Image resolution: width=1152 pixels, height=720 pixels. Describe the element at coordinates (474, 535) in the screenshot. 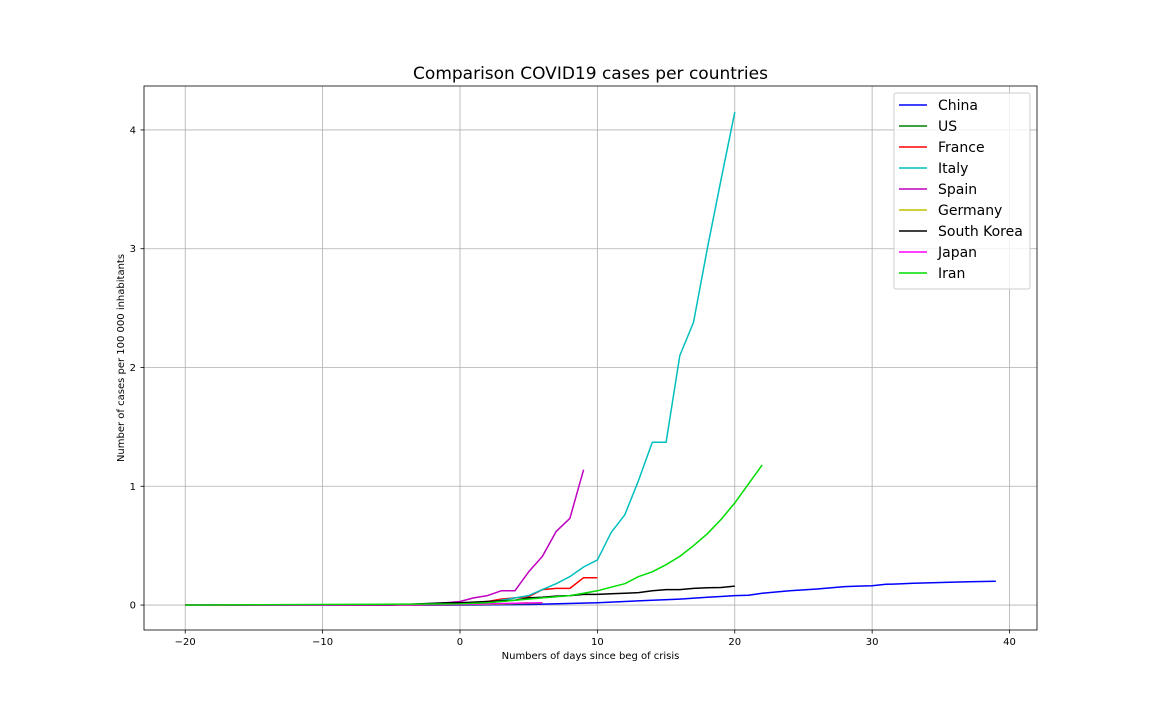

I see `series-line-iran` at that location.